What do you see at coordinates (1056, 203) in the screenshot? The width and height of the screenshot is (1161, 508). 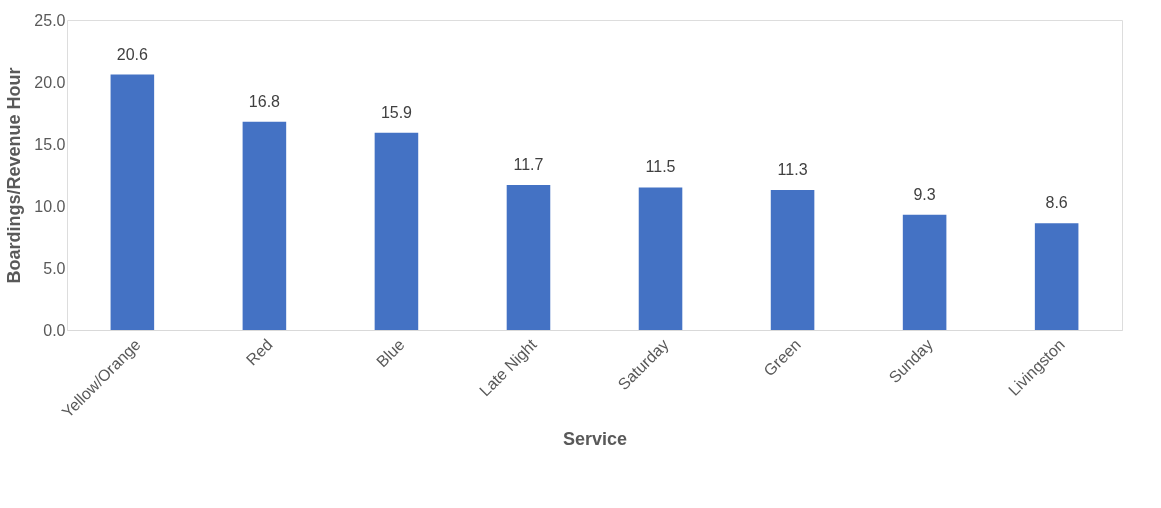 I see `data-label: 8.6` at bounding box center [1056, 203].